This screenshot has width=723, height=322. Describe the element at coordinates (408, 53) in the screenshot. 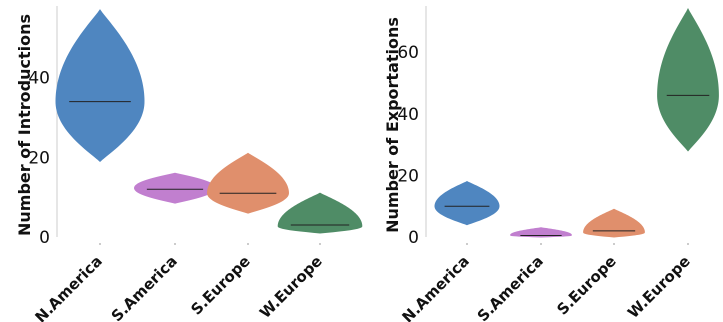

I see `y-tick-label: 60` at that location.